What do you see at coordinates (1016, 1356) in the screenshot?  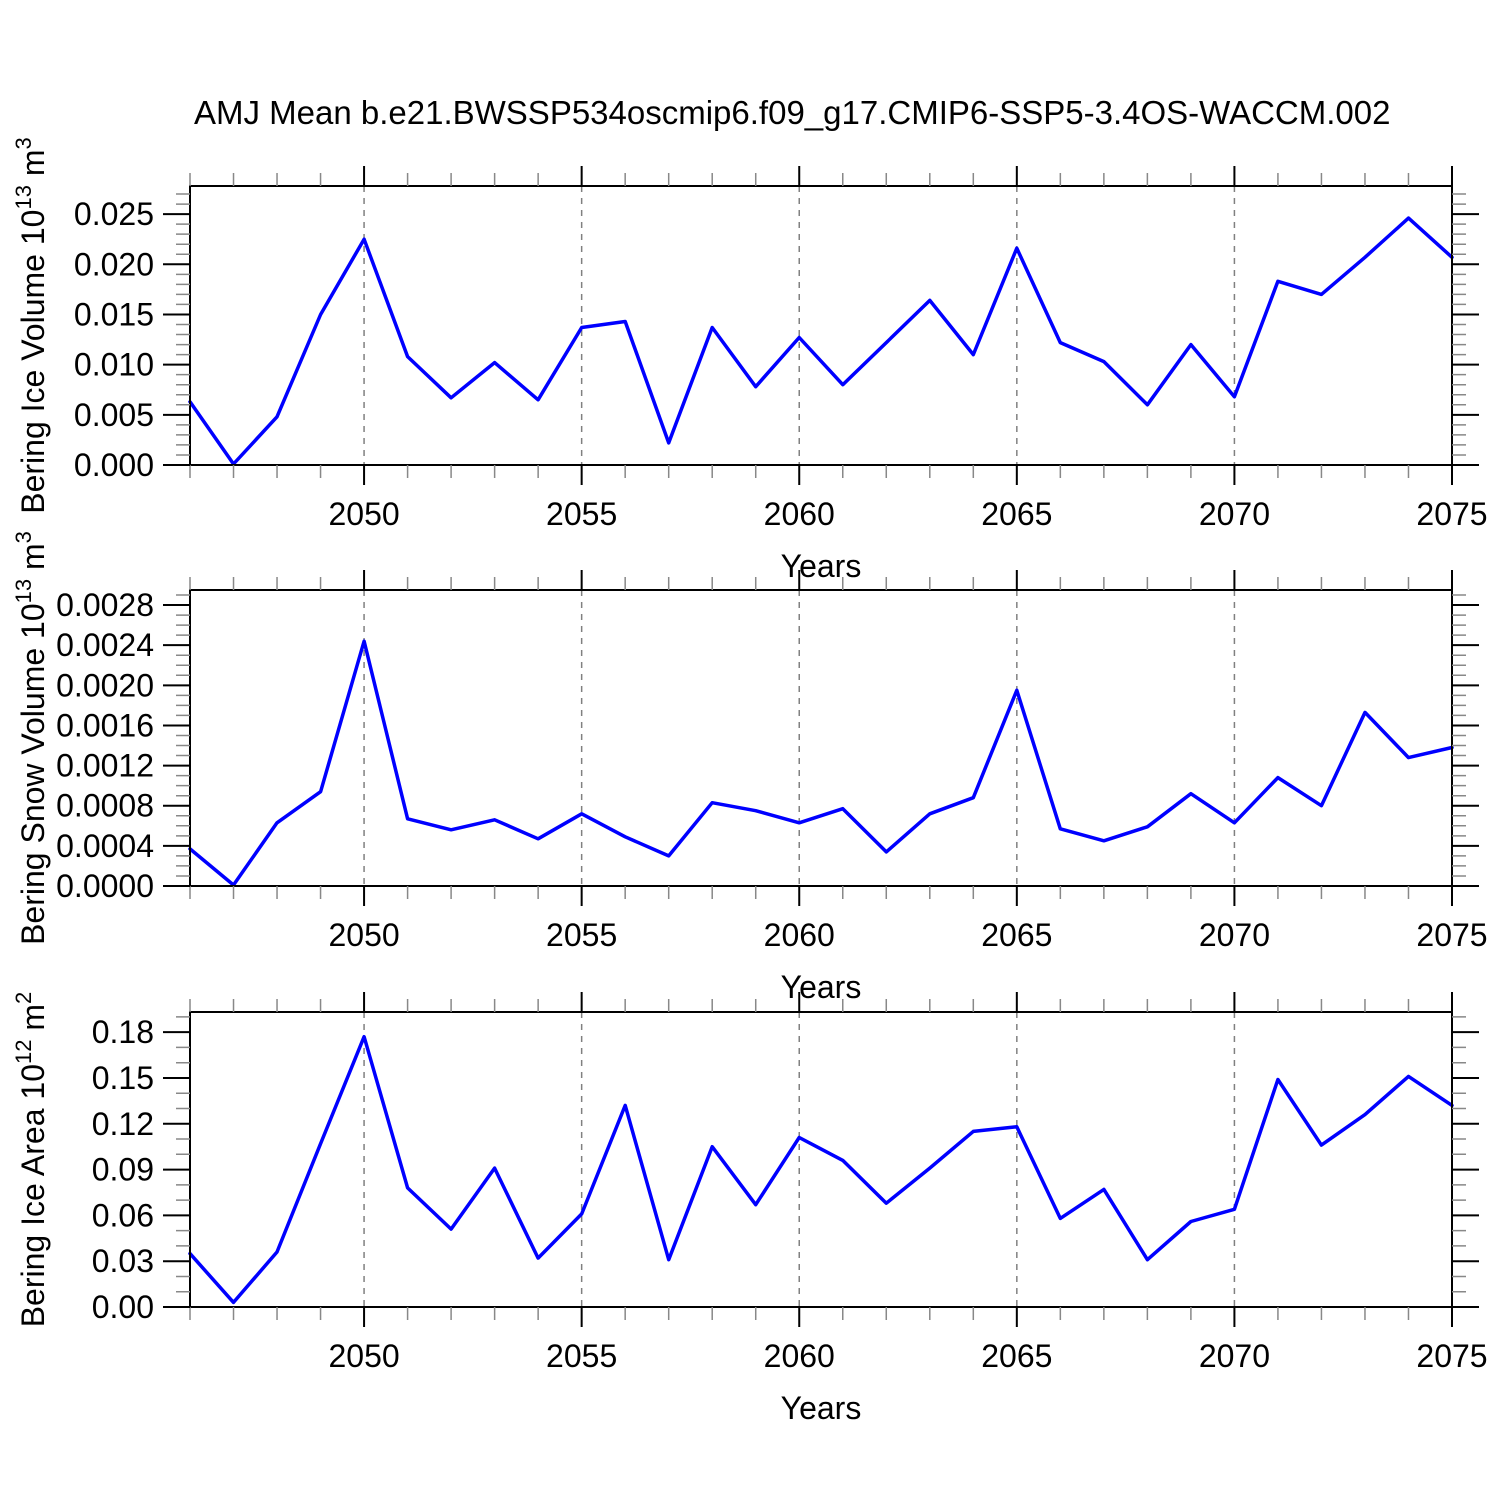 I see `panel-3-xtick-label: 2065` at bounding box center [1016, 1356].